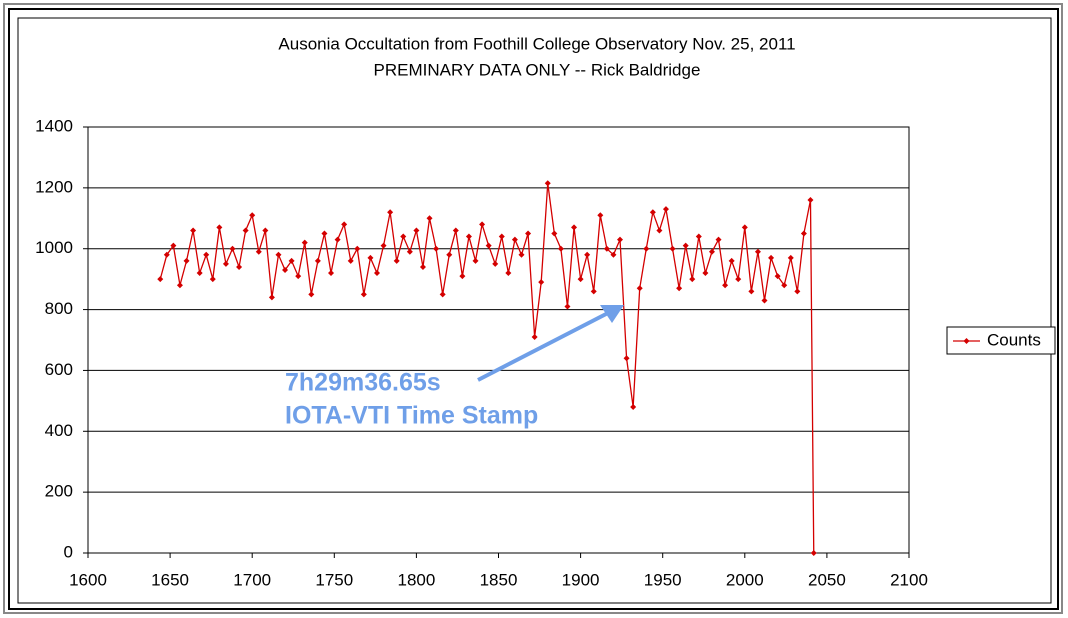 This screenshot has width=1068, height=618. I want to click on x-tick-label: 1600, so click(88, 579).